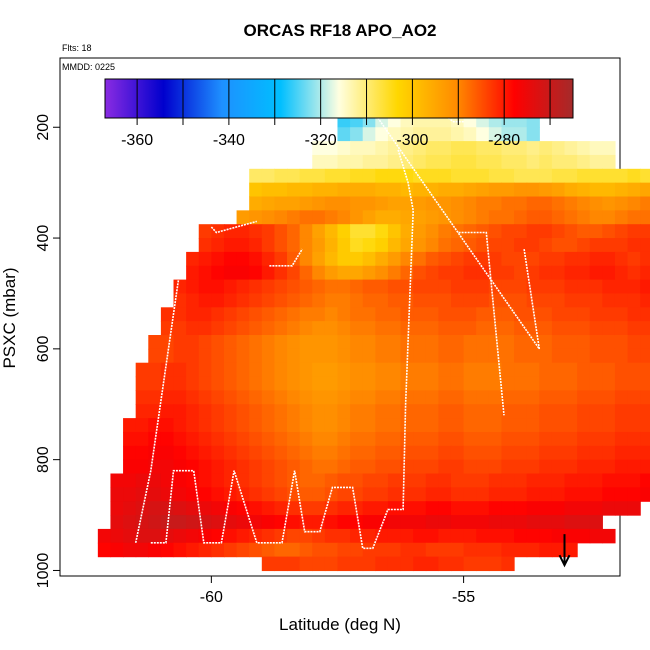 The height and width of the screenshot is (650, 650). What do you see at coordinates (336, 114) in the screenshot?
I see `colorbar-ticks: -360 -340 -320 -300 -280` at bounding box center [336, 114].